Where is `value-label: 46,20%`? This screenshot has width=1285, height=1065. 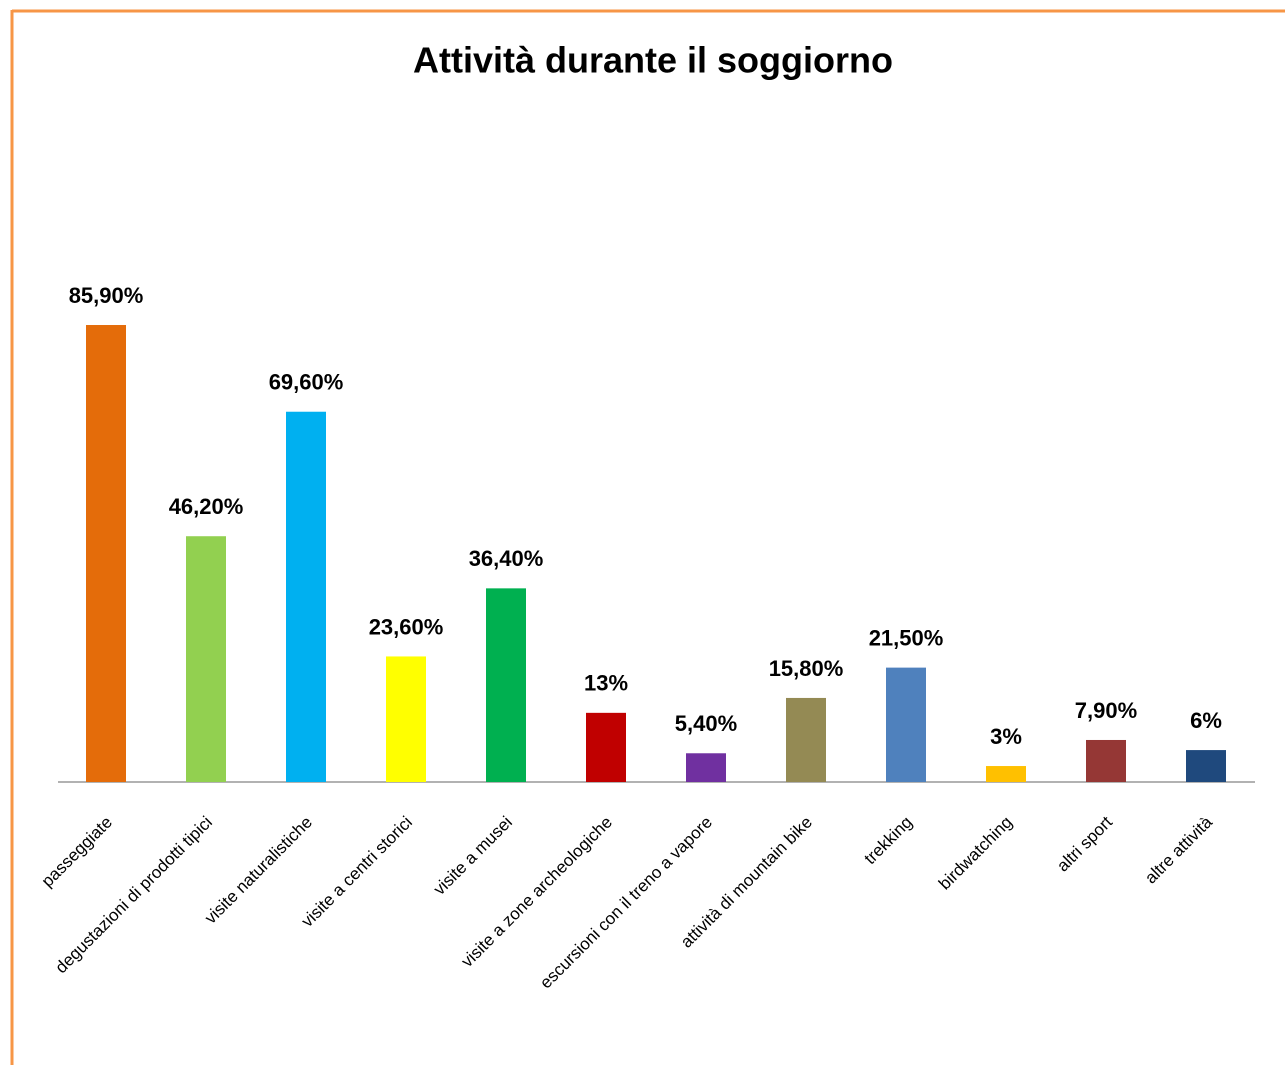 value-label: 46,20% is located at coordinates (206, 506).